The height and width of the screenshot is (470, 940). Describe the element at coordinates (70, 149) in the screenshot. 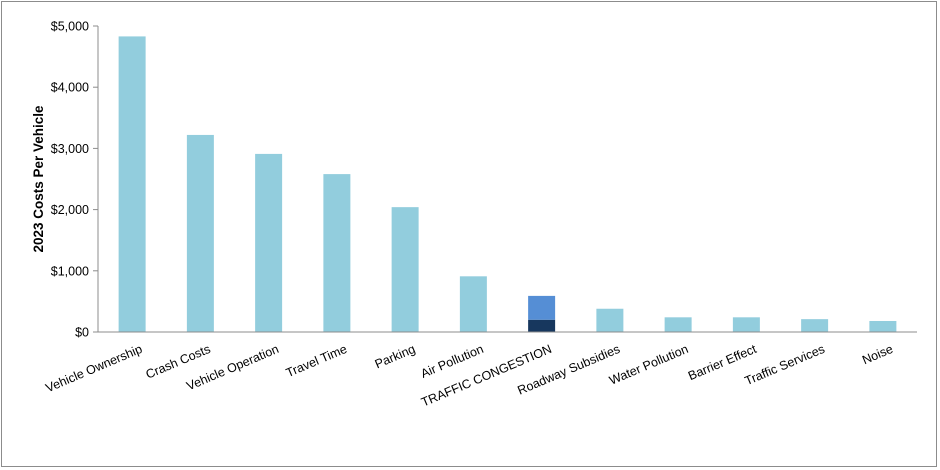

I see `y-tick-label: $3,000` at that location.